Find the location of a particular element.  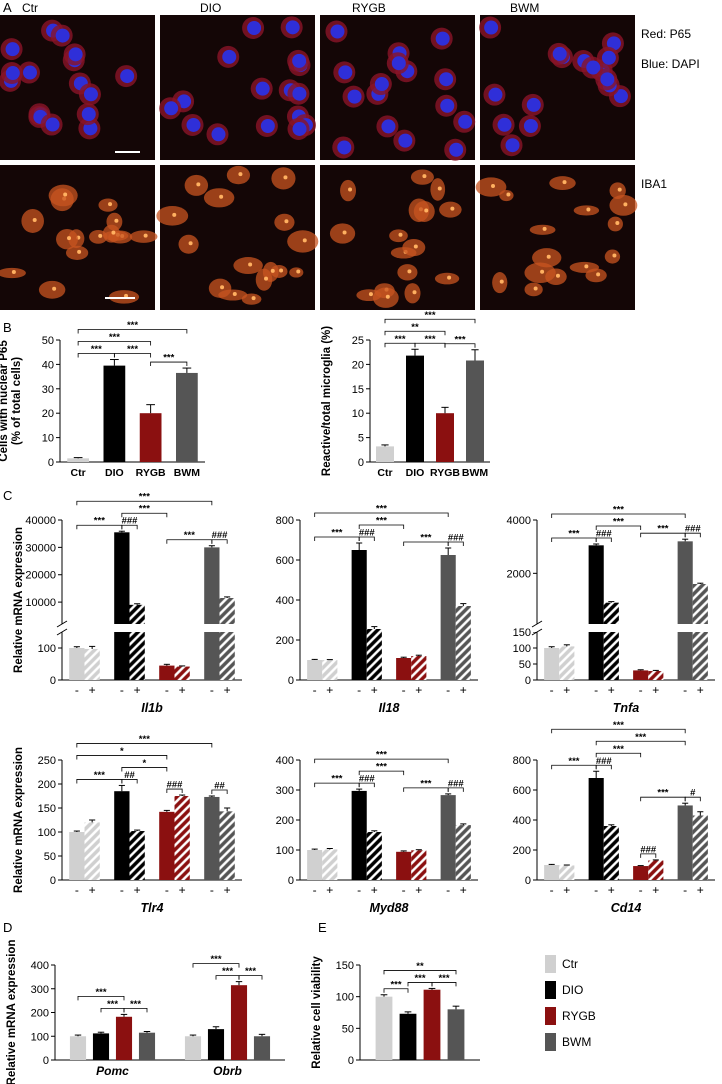

x-axis-label: Tlr4 is located at coordinates (152, 908).